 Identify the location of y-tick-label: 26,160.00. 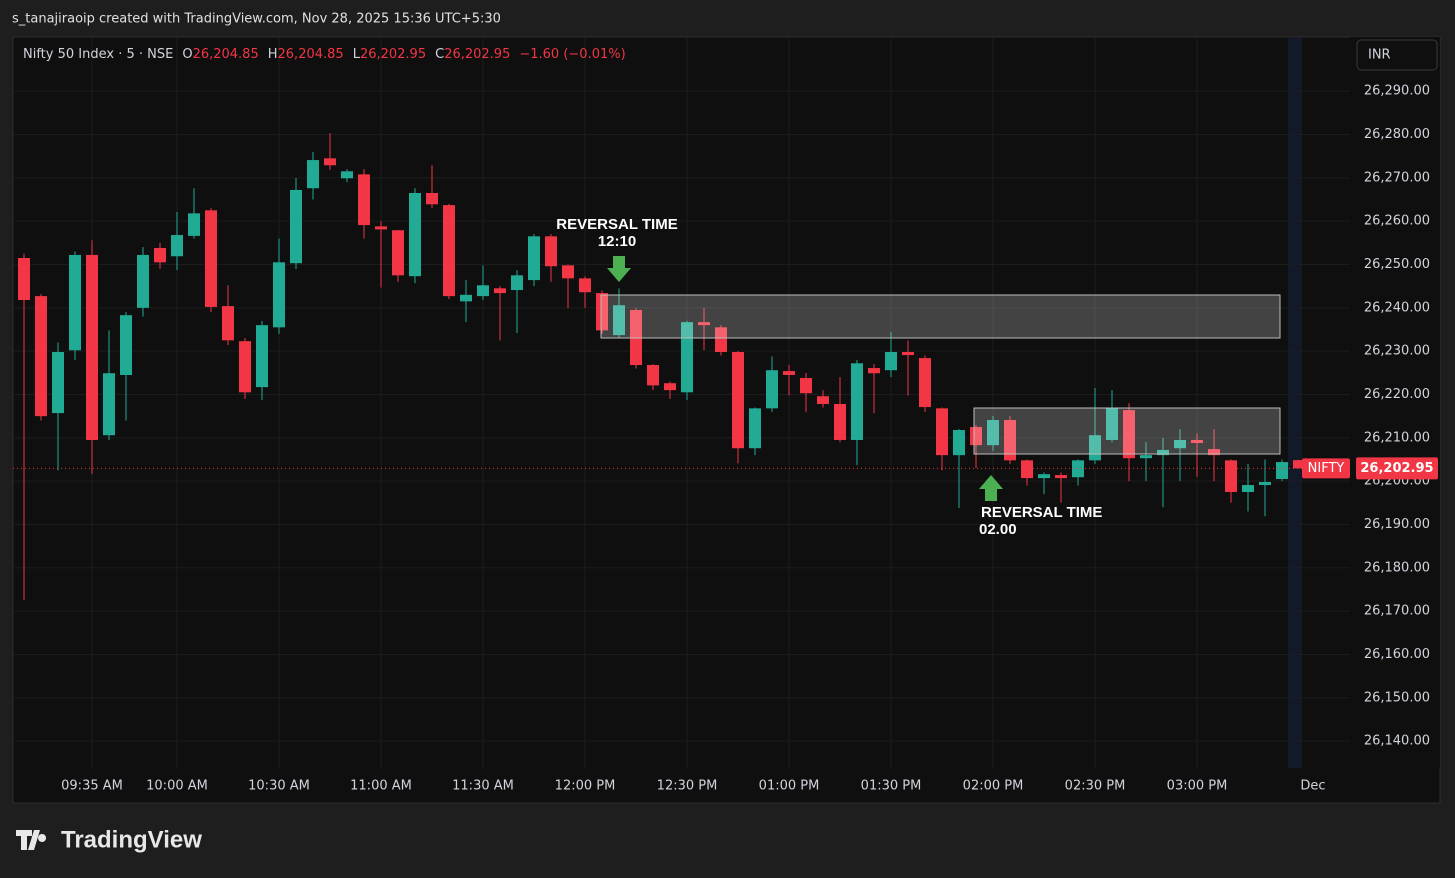
(1397, 654).